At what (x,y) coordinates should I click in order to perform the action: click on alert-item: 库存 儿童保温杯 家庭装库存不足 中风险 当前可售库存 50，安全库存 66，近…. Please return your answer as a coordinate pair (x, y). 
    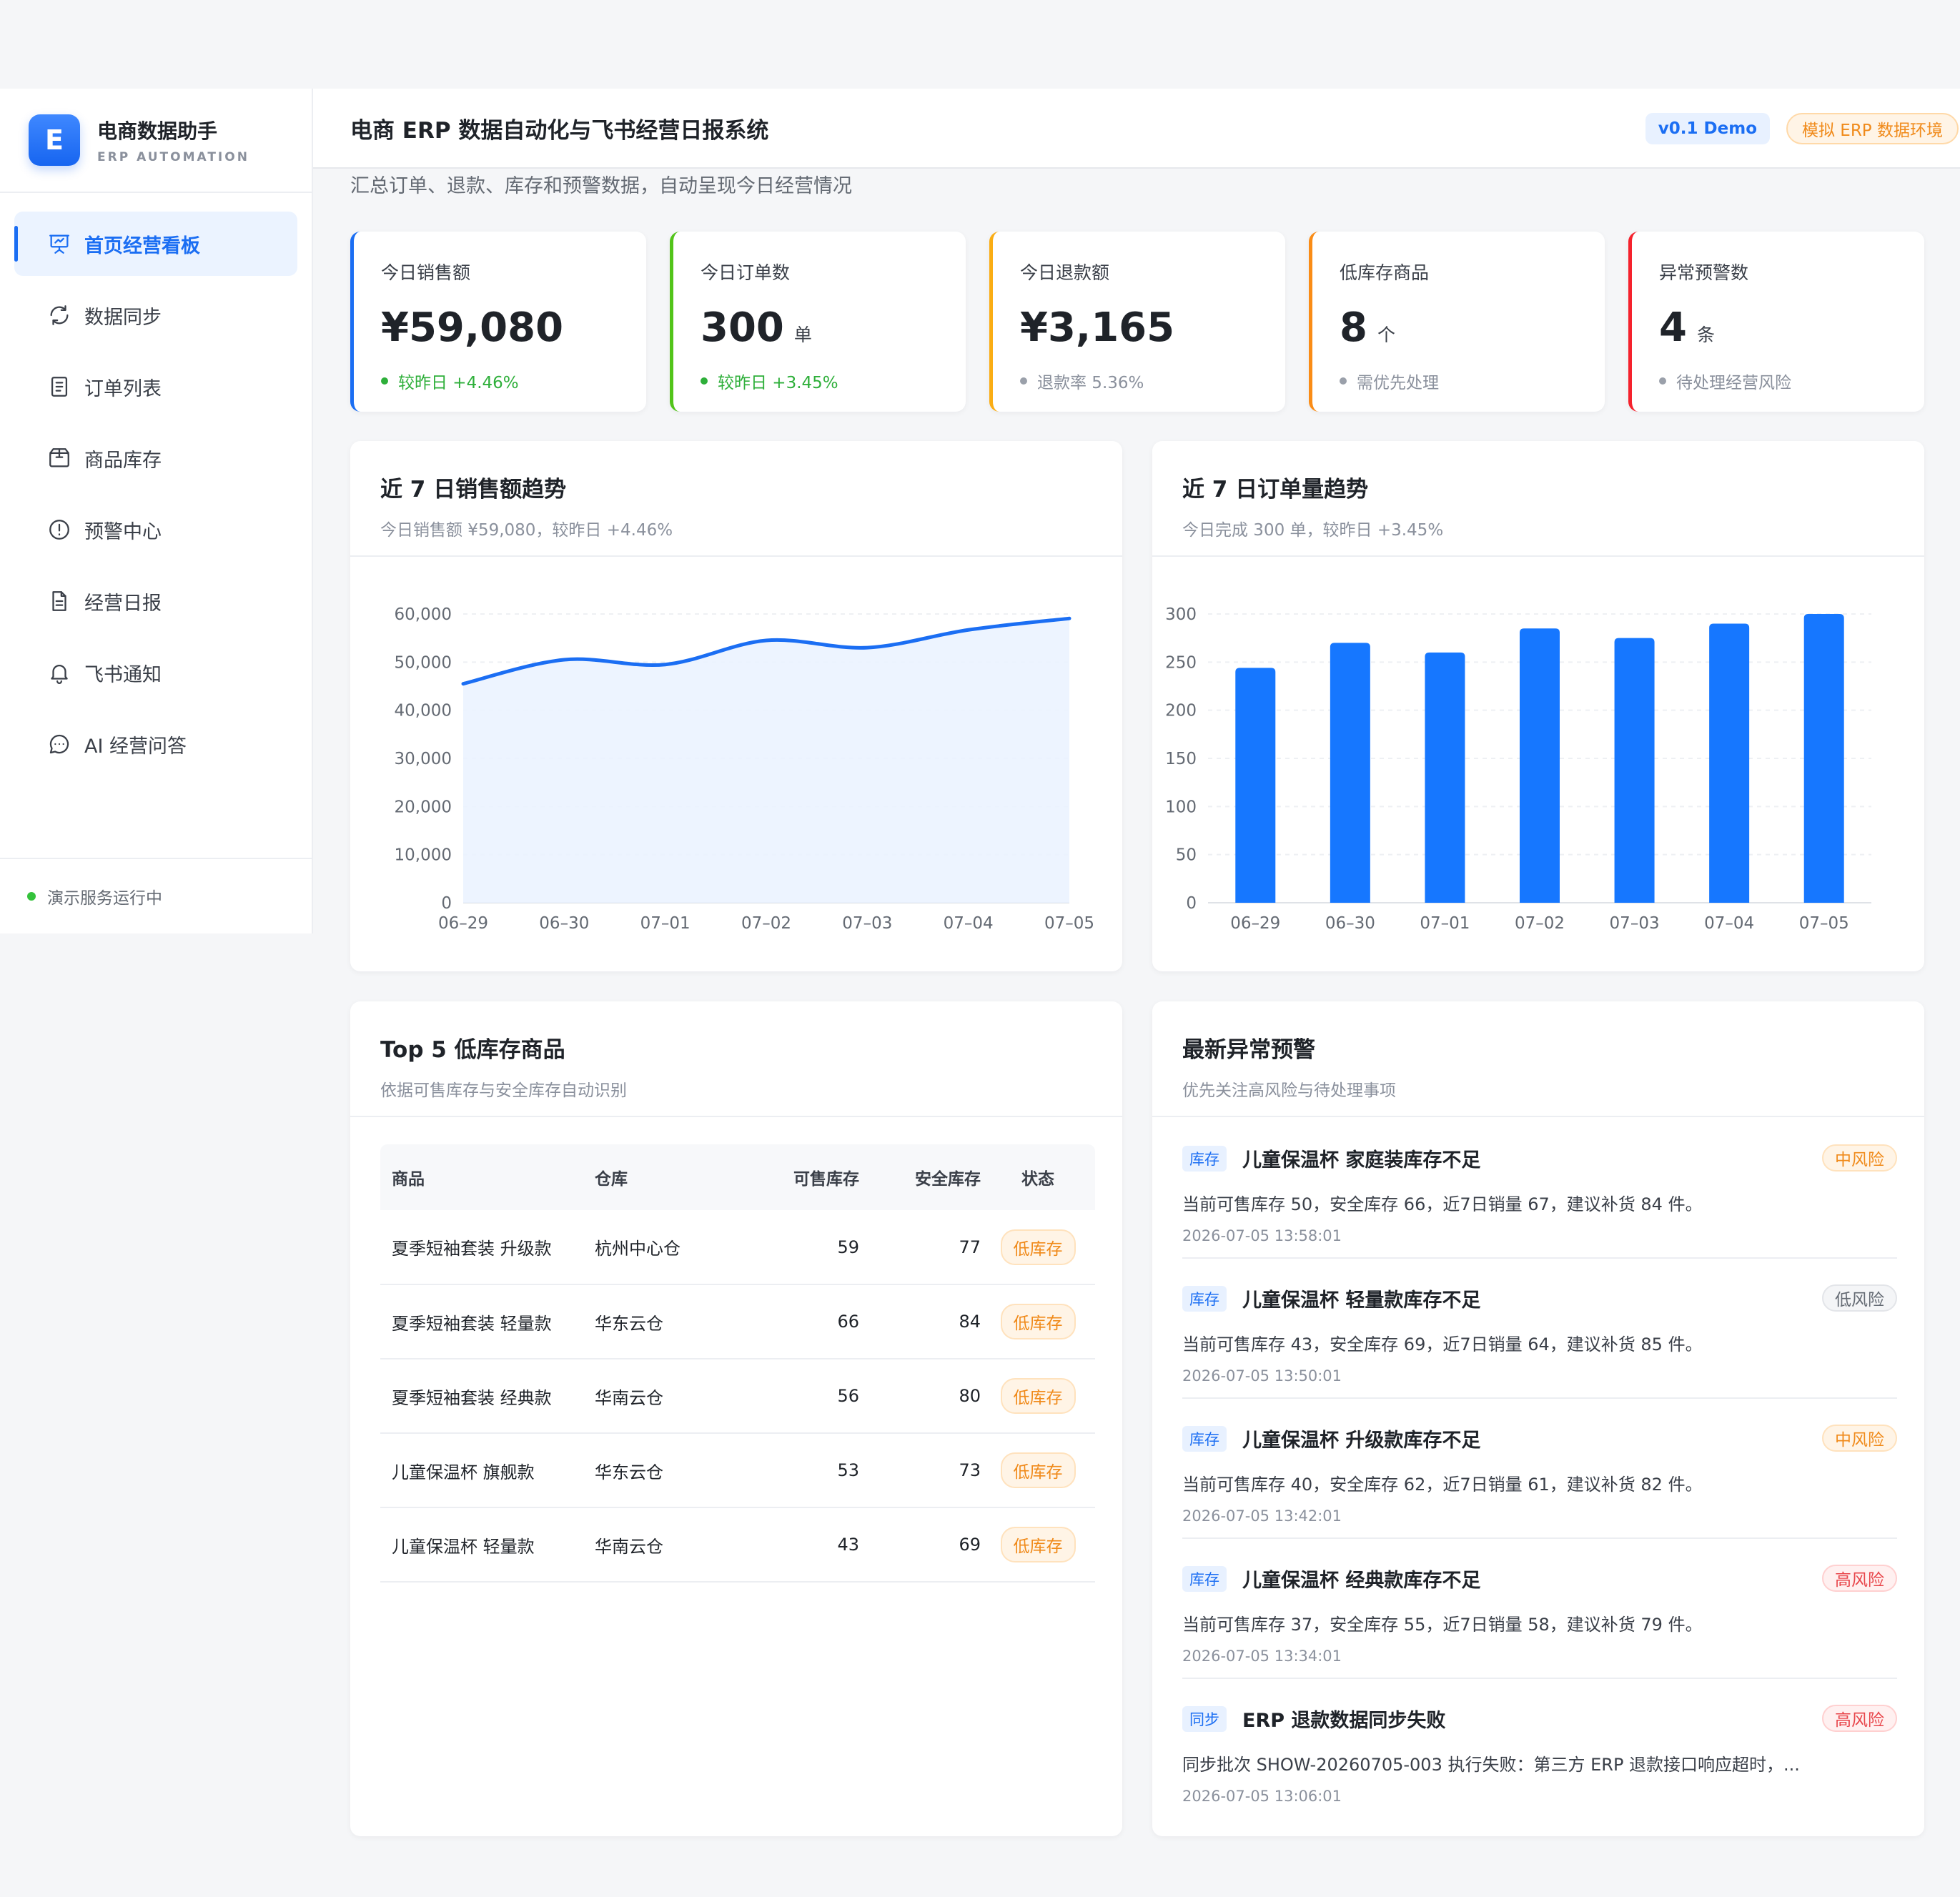
    Looking at the image, I should click on (1539, 1189).